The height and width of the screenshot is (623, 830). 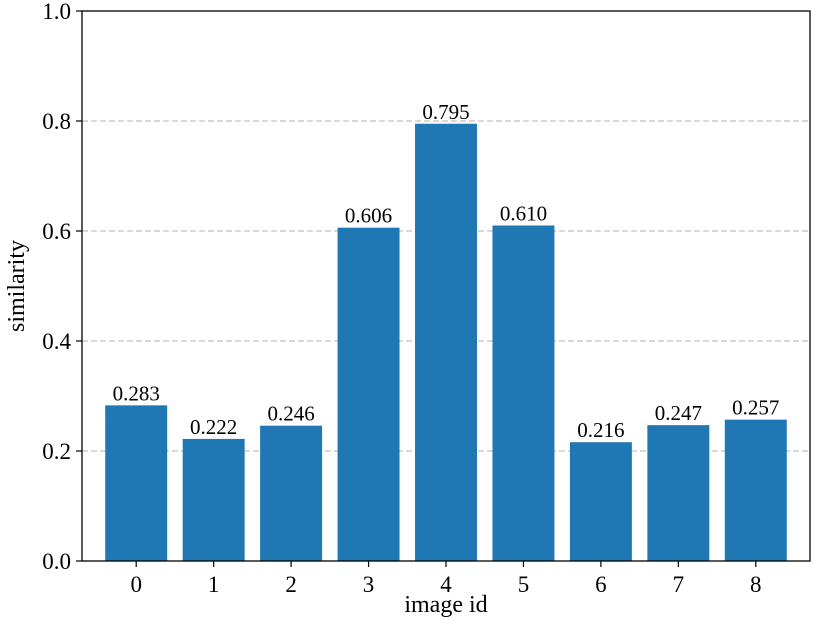 I want to click on bar-value-label: 0.257, so click(x=755, y=408).